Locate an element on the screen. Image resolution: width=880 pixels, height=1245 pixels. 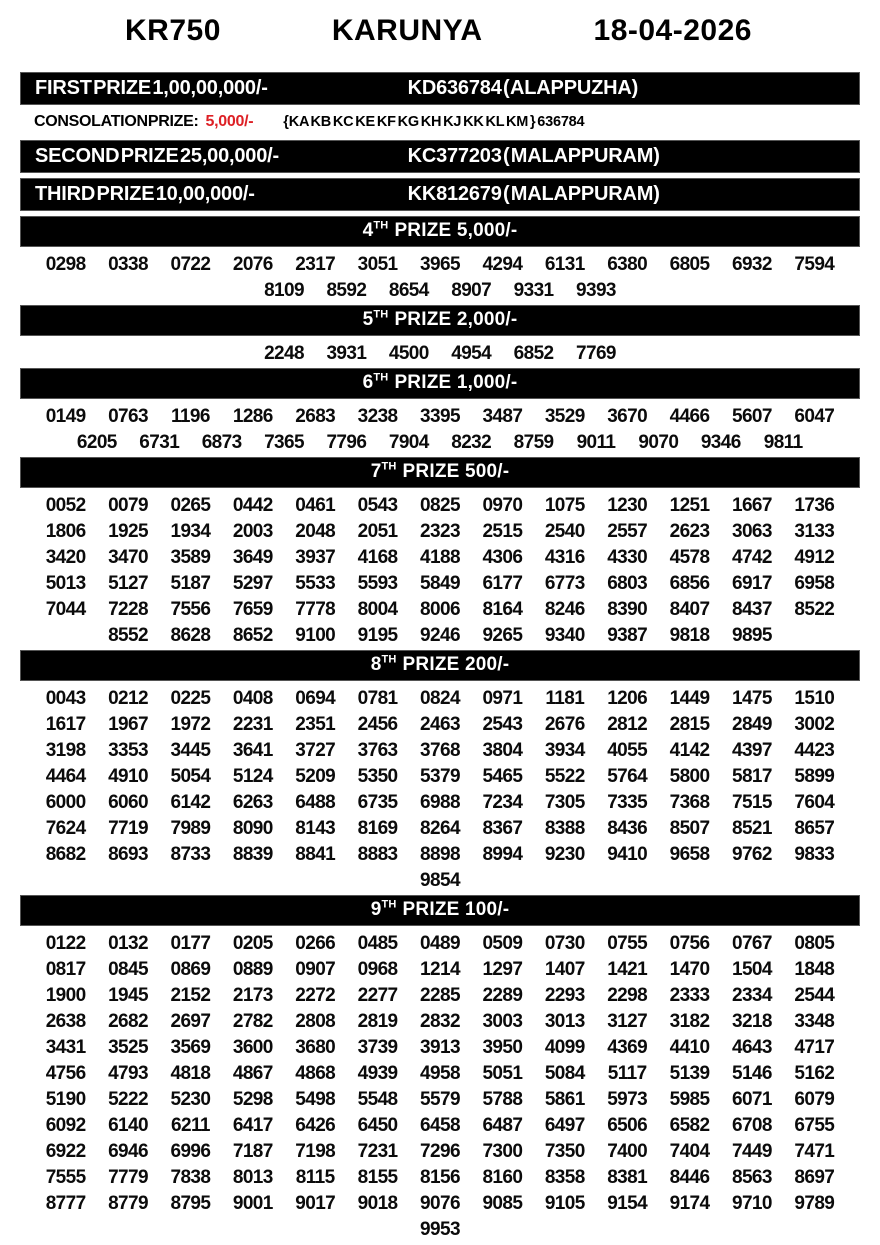
ticket-number: 4306 is located at coordinates (502, 557).